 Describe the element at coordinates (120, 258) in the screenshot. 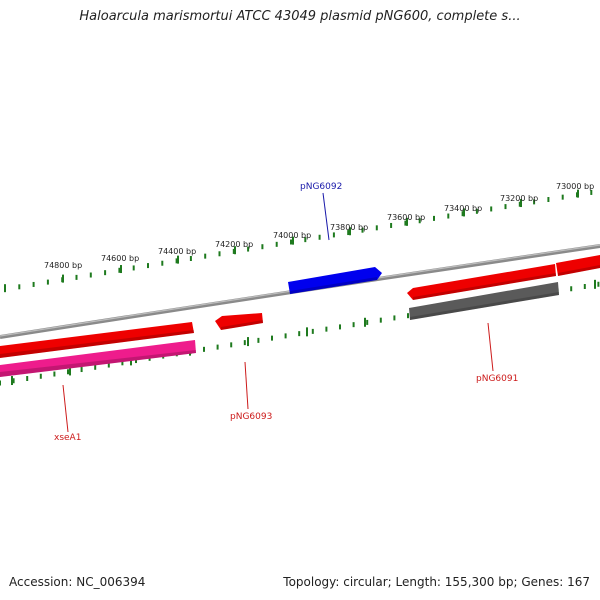

I see `scale-label: 74600 bp` at that location.